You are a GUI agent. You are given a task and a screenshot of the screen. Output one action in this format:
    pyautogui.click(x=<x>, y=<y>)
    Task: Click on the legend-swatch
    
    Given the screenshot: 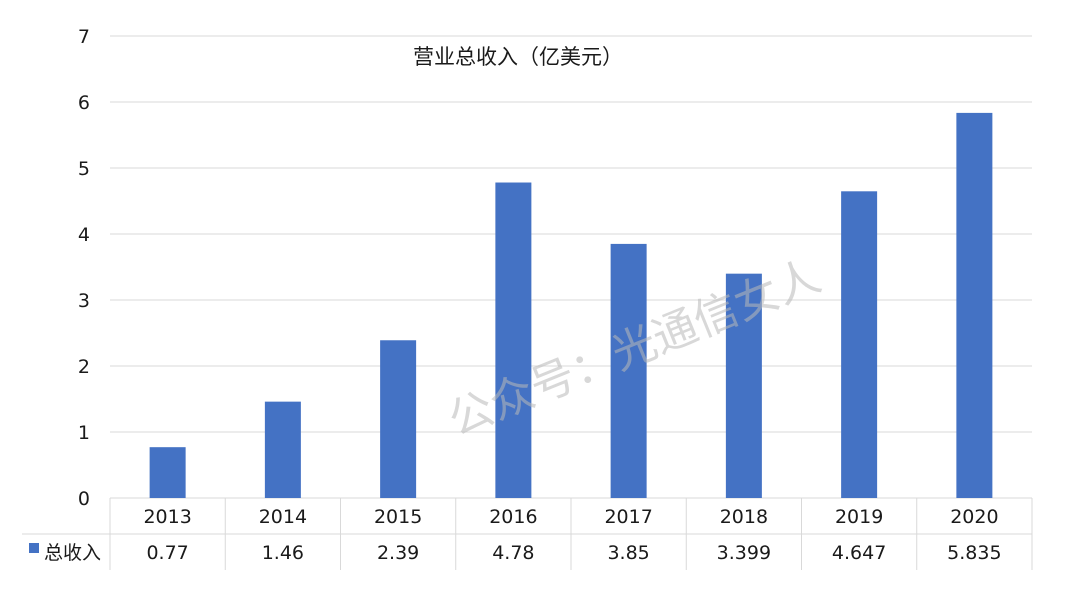 What is the action you would take?
    pyautogui.click(x=34, y=548)
    